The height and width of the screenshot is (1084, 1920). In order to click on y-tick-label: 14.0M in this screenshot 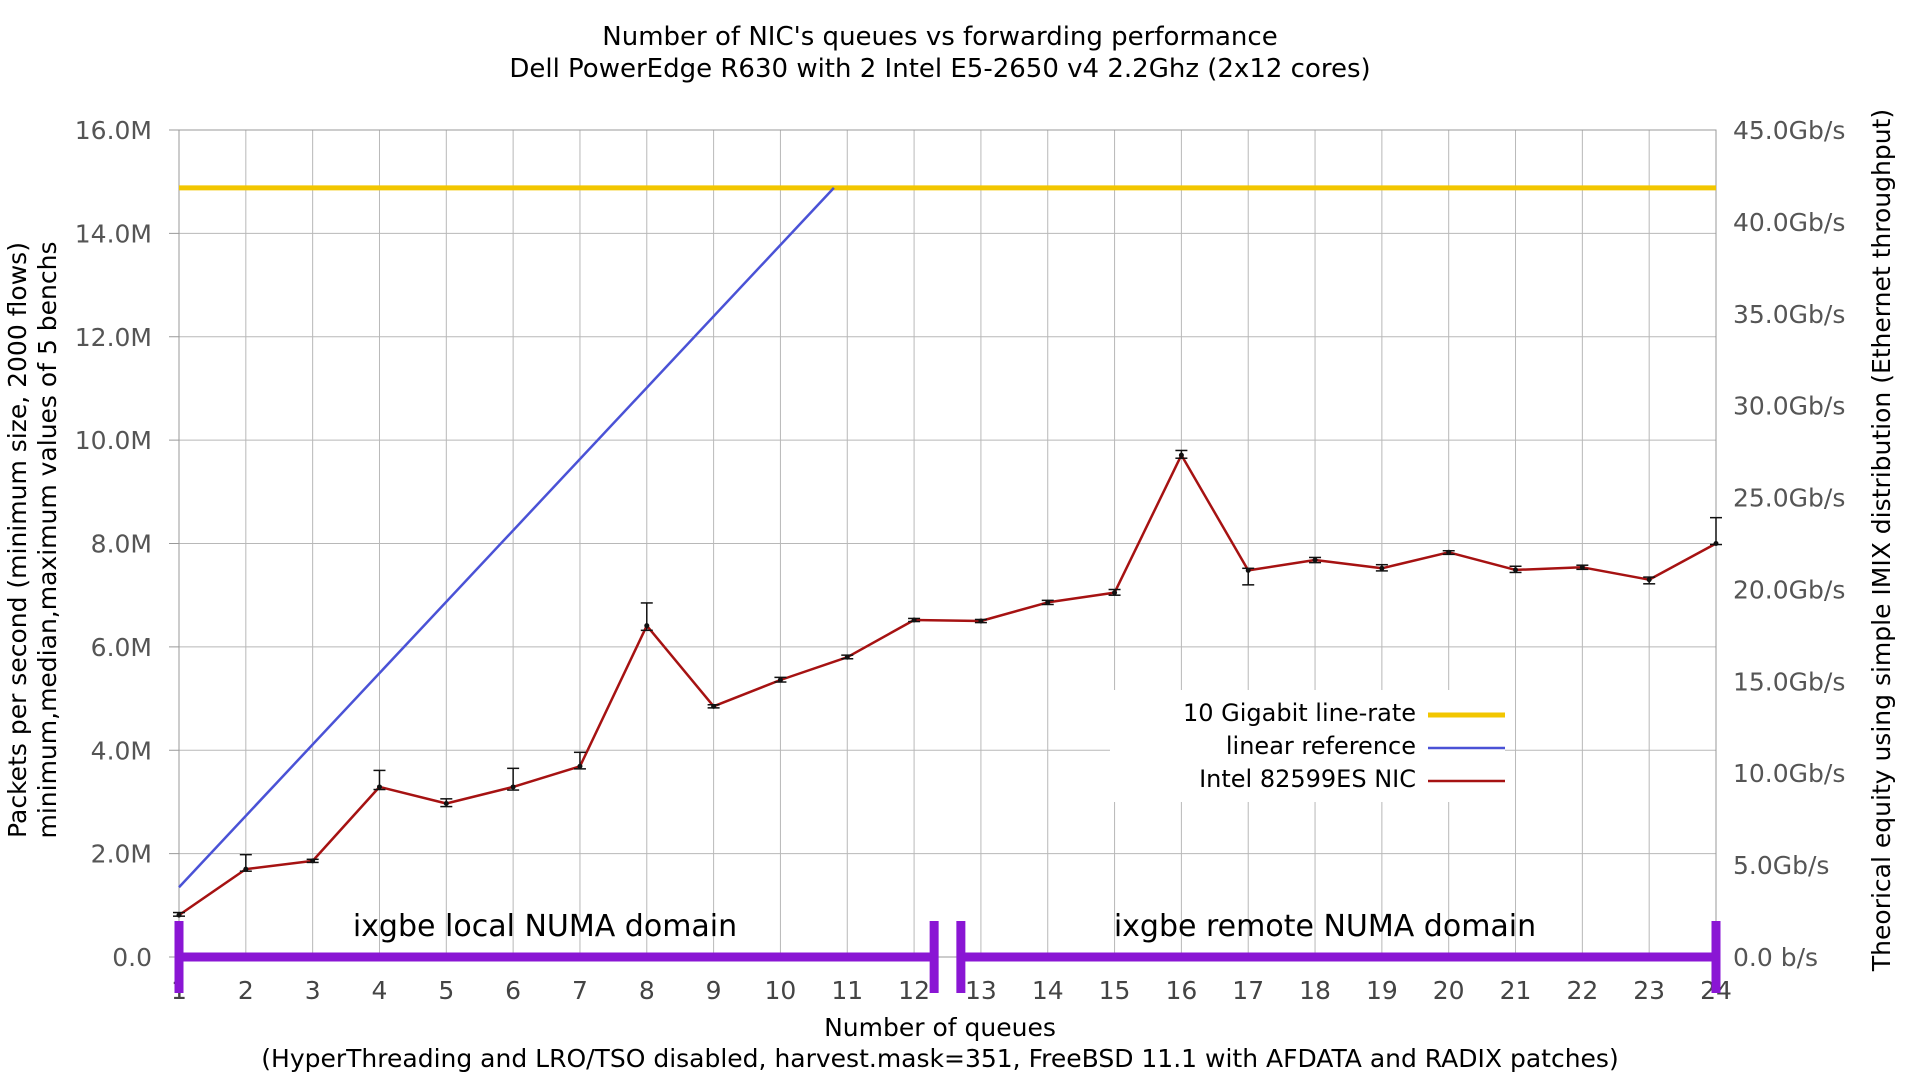, I will do `click(113, 233)`.